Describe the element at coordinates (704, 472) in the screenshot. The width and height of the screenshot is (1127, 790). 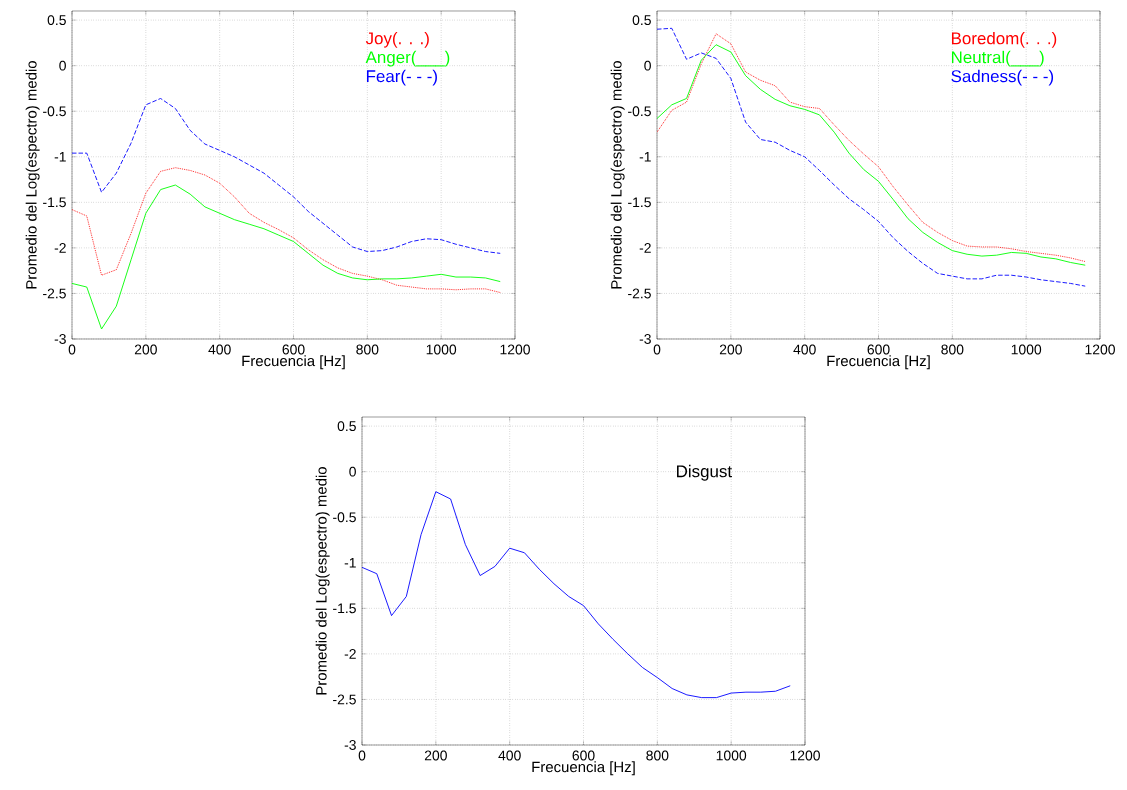
I see `annotation: Disgust` at that location.